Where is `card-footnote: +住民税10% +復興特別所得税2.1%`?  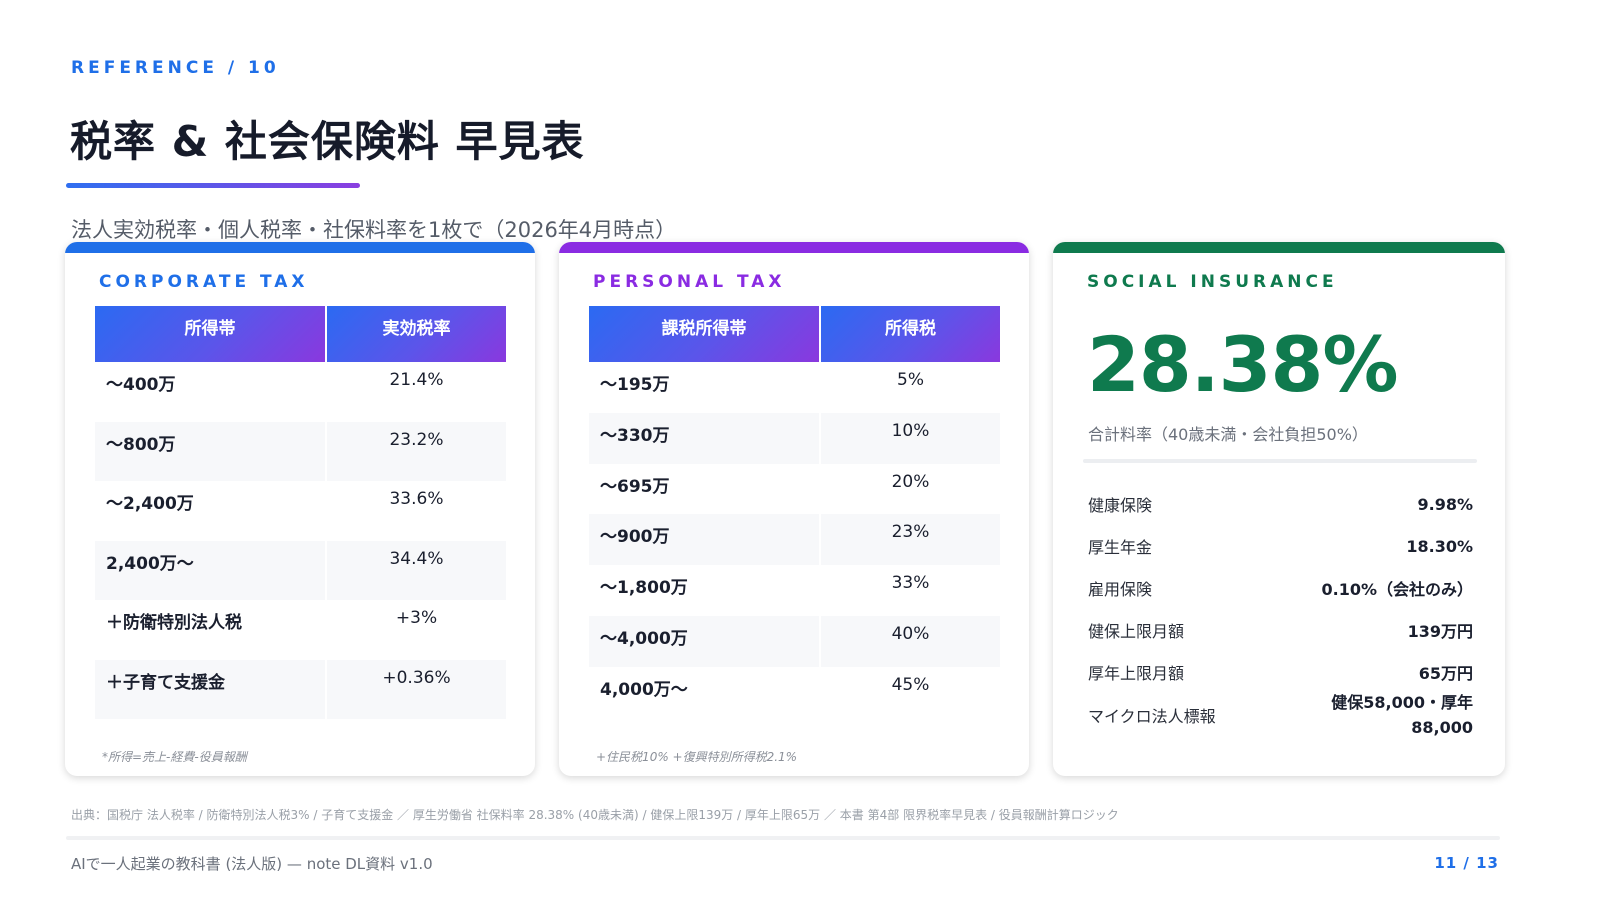 card-footnote: +住民税10% +復興特別所得税2.1% is located at coordinates (697, 757).